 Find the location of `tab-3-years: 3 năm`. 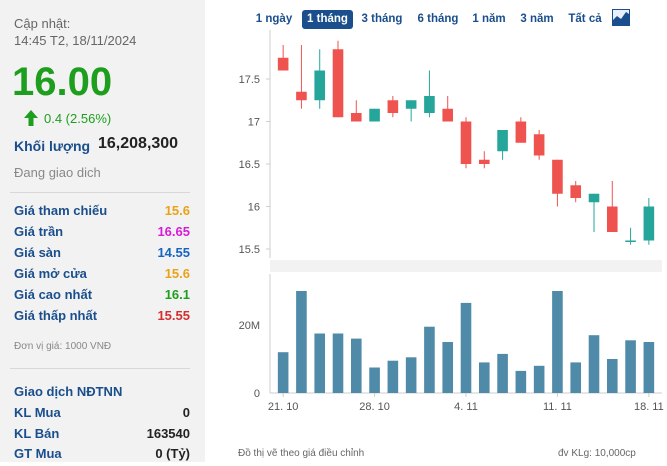

tab-3-years: 3 năm is located at coordinates (537, 19).